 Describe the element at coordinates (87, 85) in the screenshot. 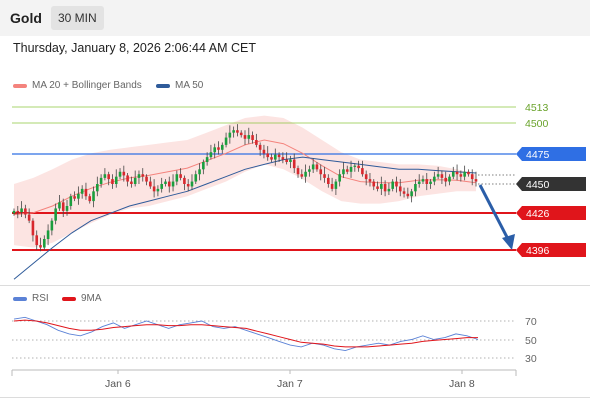

I see `ma20-label: MA 20 + Bollinger Bands` at that location.